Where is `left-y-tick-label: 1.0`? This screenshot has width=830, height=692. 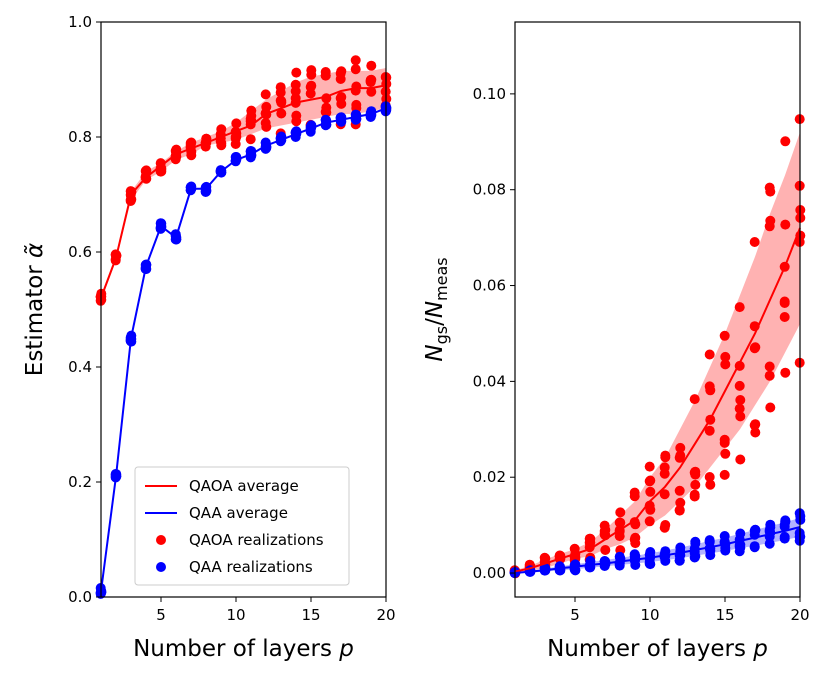
left-y-tick-label: 1.0 is located at coordinates (80, 22).